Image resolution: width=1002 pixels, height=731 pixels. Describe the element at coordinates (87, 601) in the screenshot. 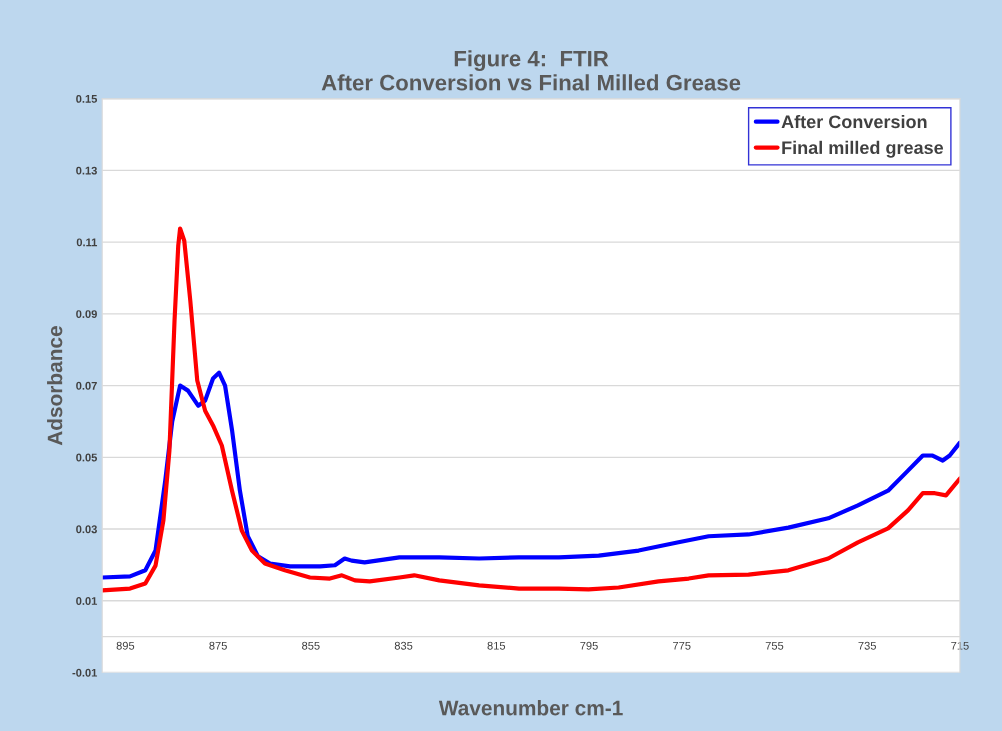

I see `y-tick-label: 0.01` at that location.